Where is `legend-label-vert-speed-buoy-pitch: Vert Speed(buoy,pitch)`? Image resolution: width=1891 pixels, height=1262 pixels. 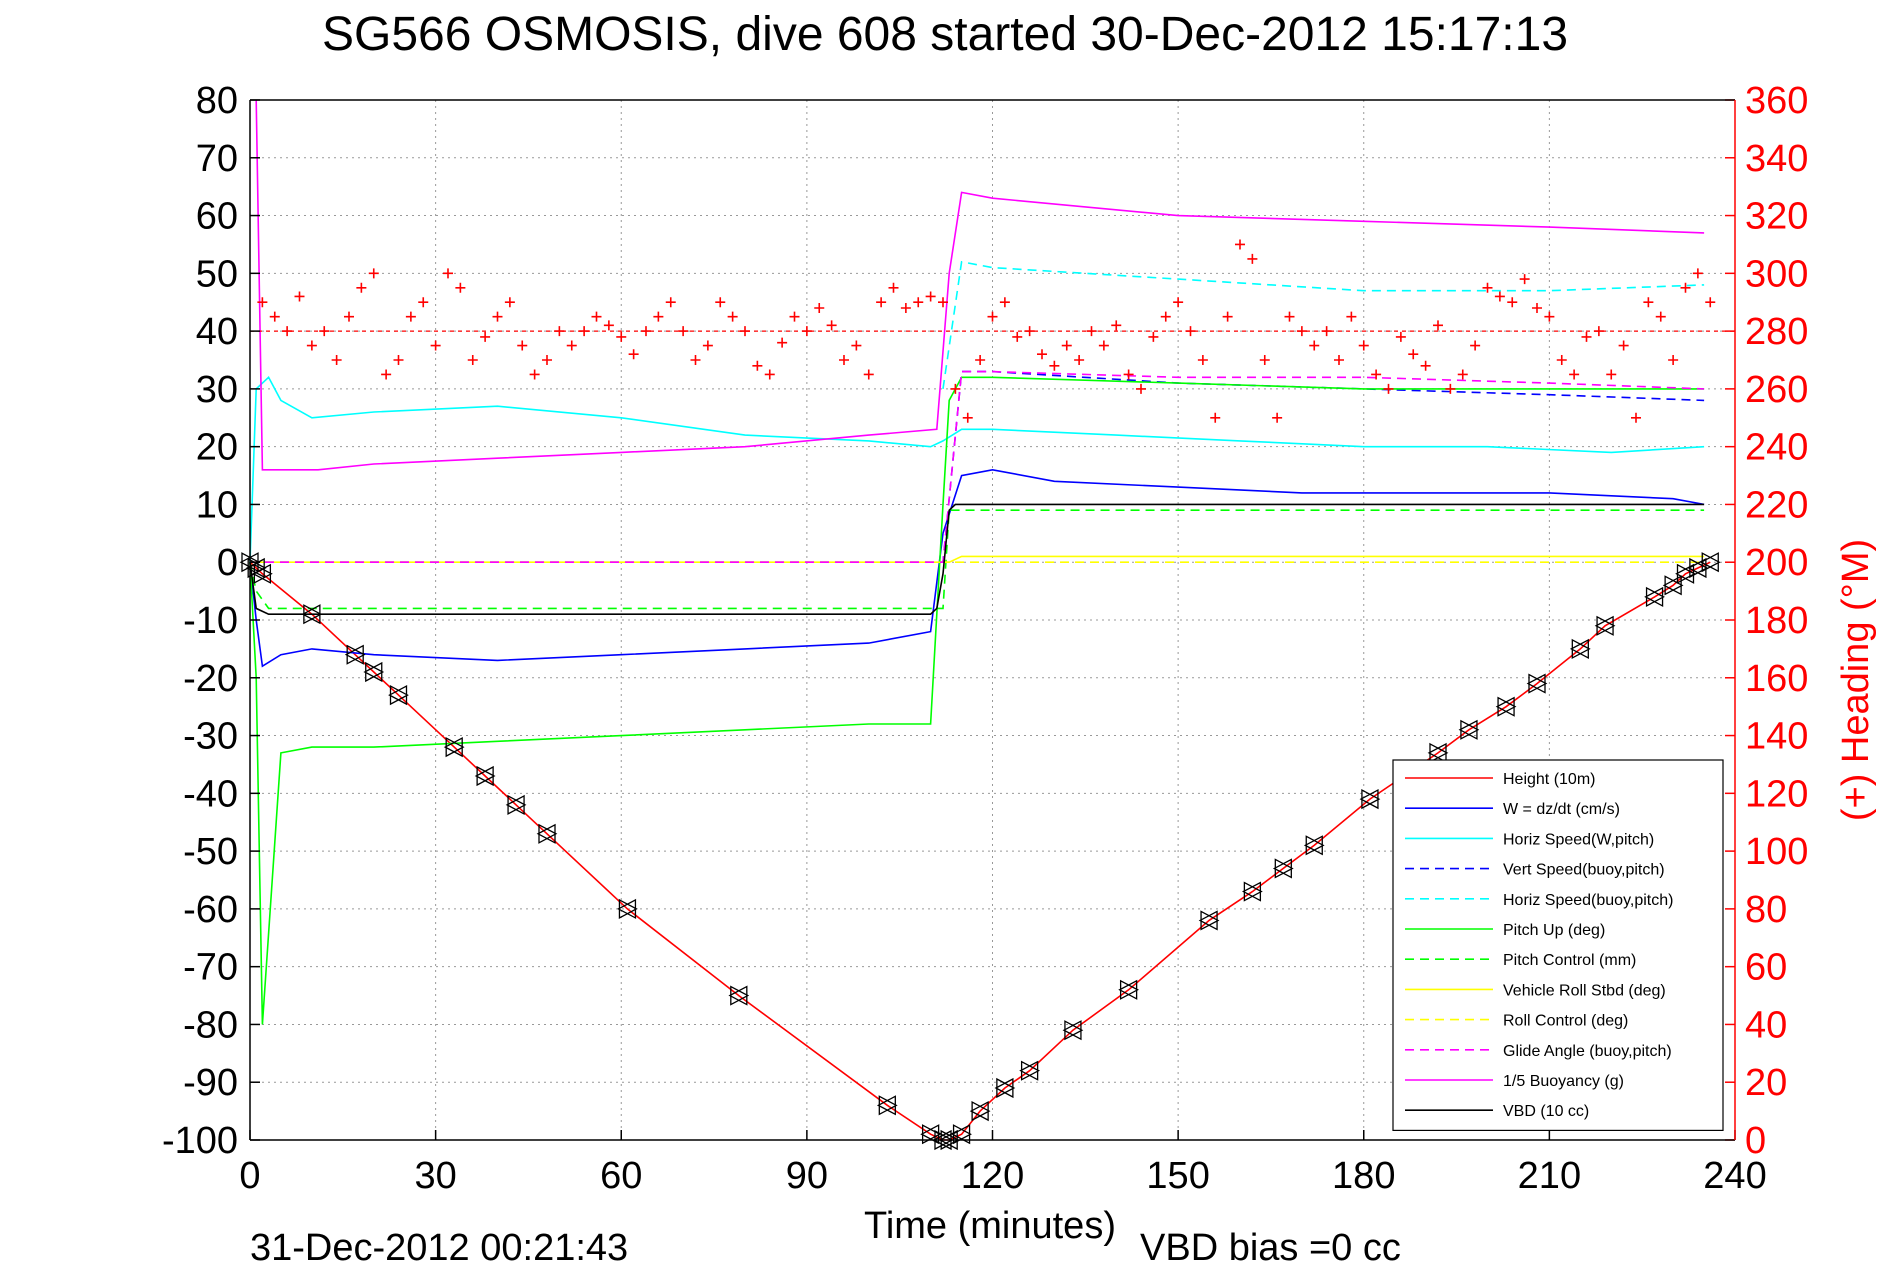
legend-label-vert-speed-buoy-pitch: Vert Speed(buoy,pitch) is located at coordinates (1584, 870).